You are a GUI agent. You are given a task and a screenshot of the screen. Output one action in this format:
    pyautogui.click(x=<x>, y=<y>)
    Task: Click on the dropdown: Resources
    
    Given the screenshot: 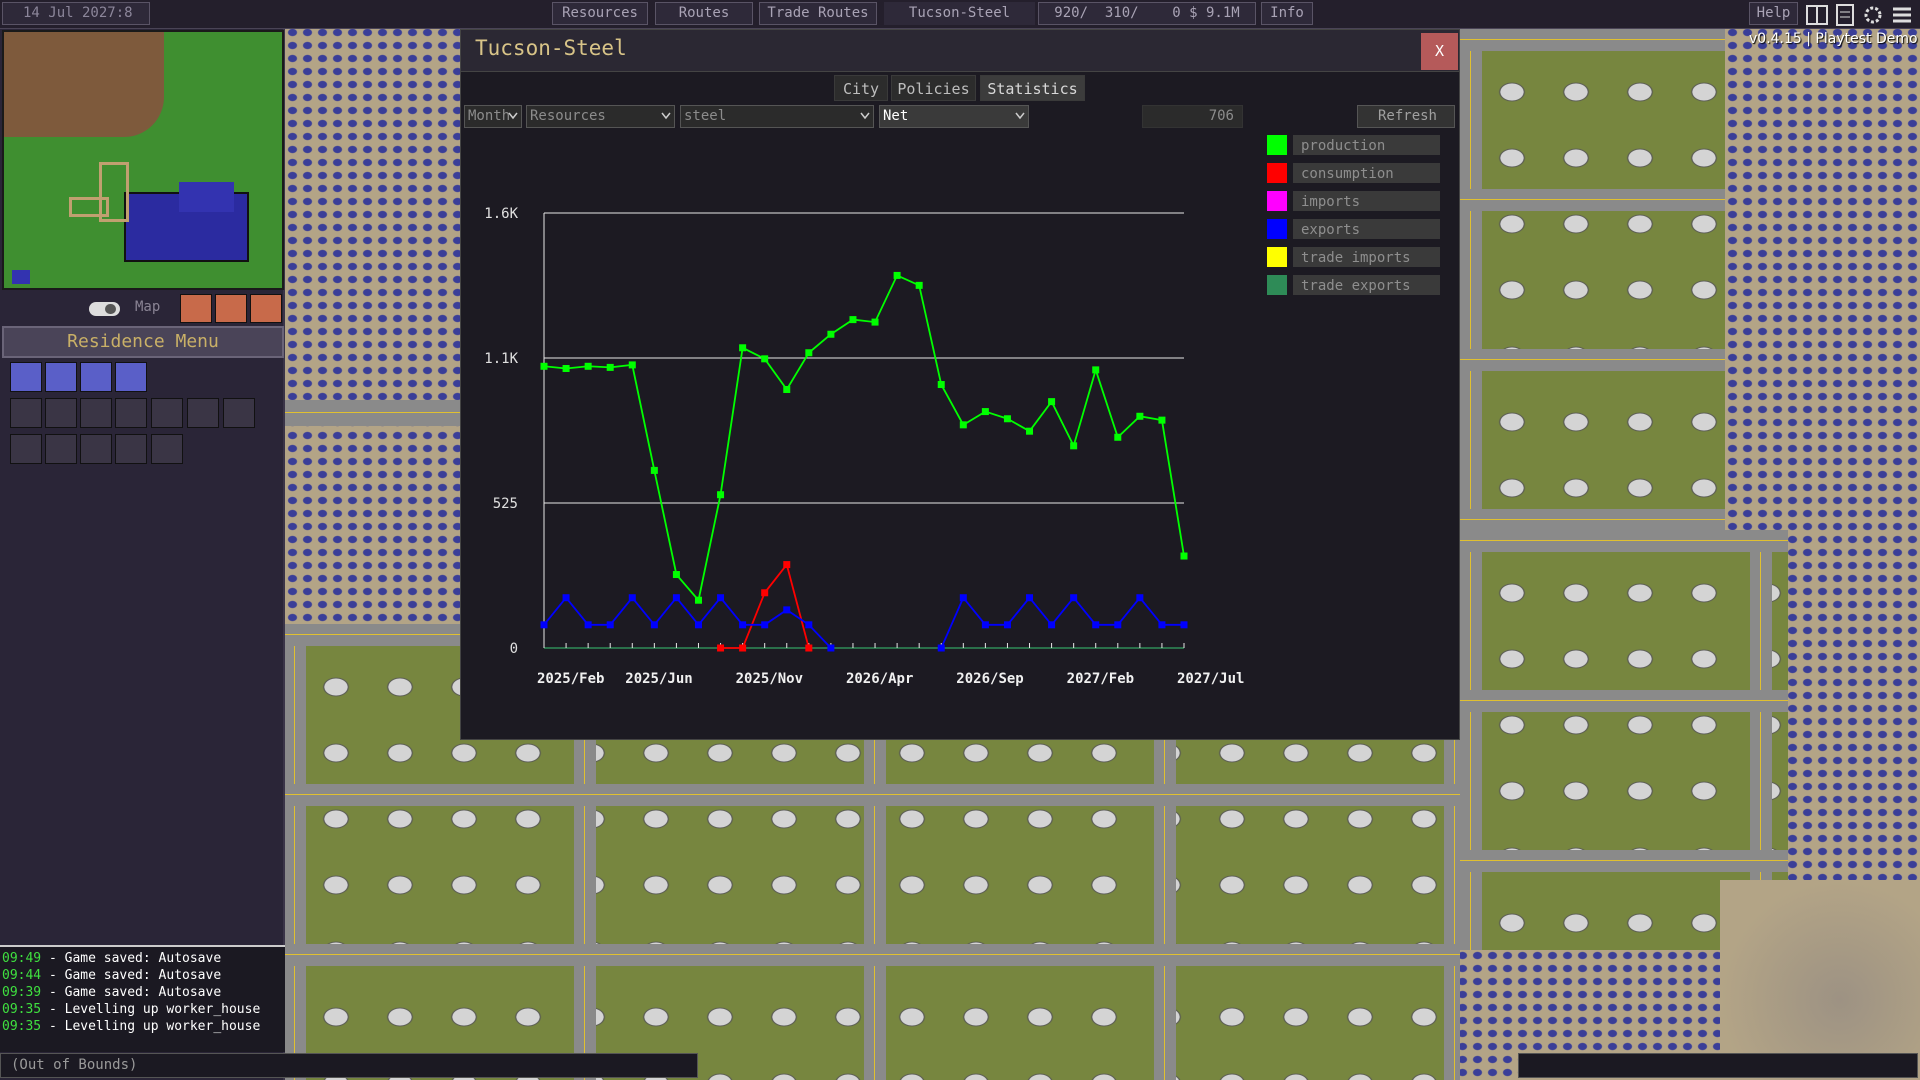 What is the action you would take?
    pyautogui.click(x=600, y=116)
    